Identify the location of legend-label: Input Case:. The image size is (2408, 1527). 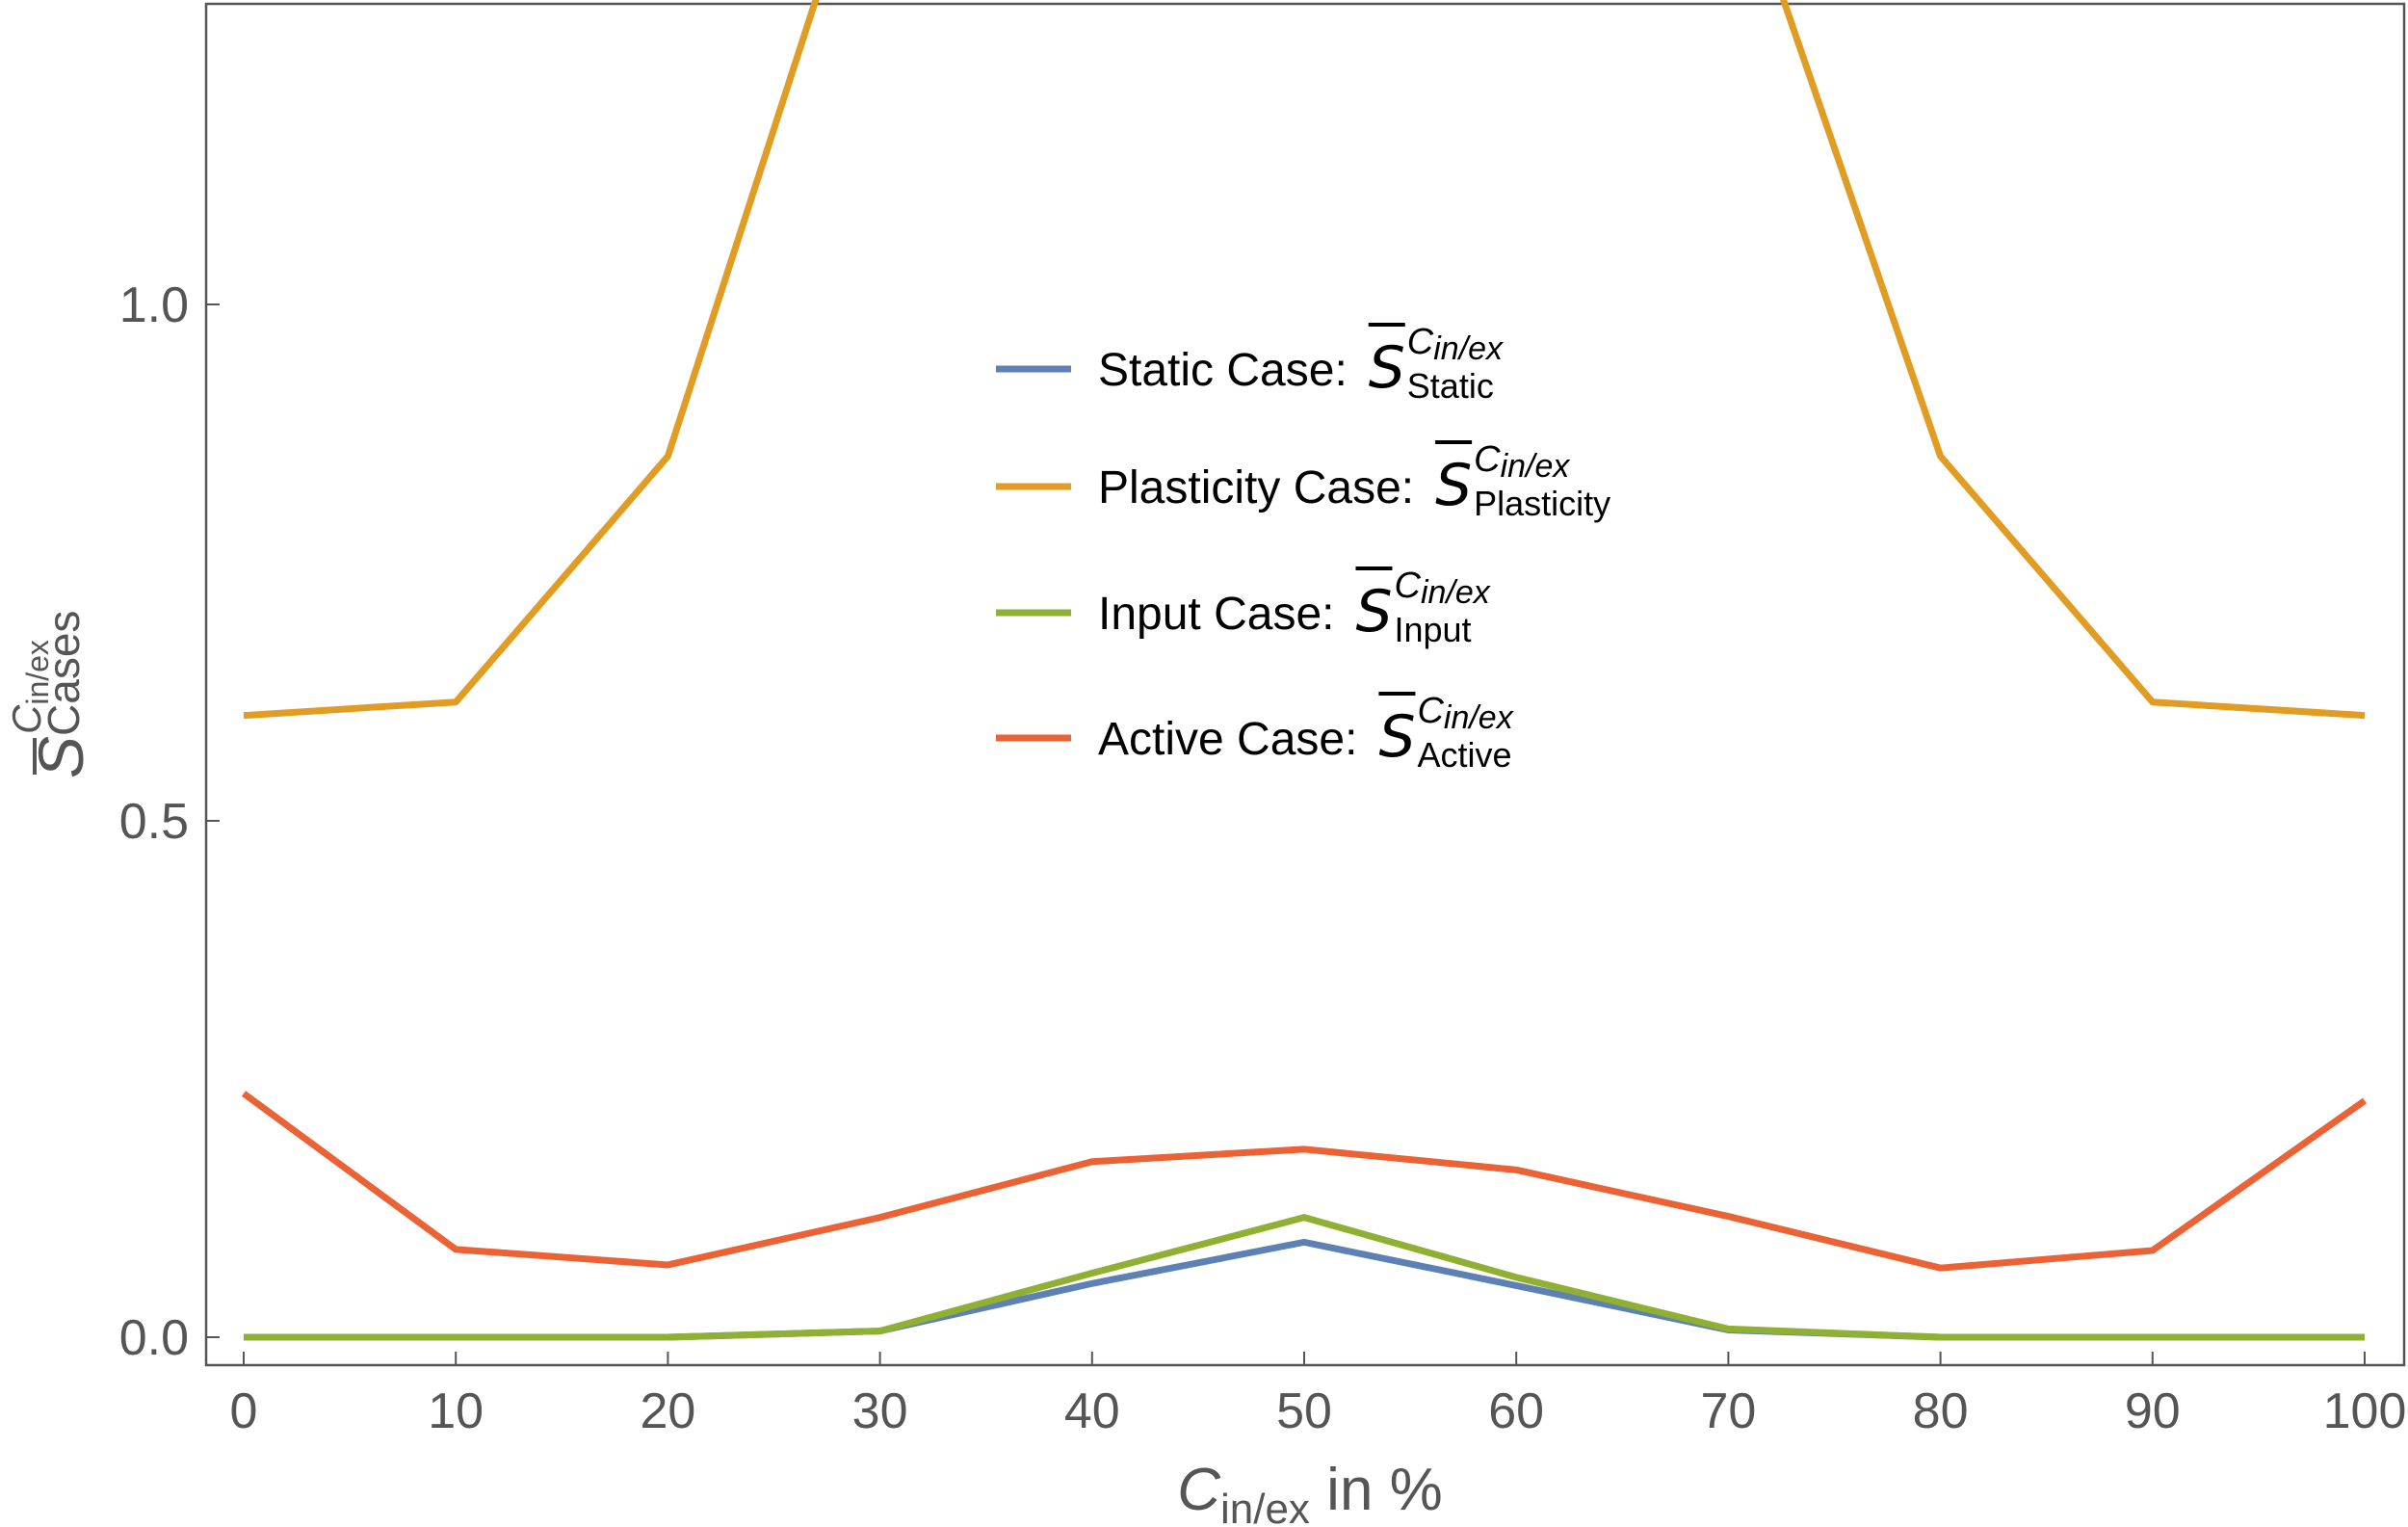
(1216, 614).